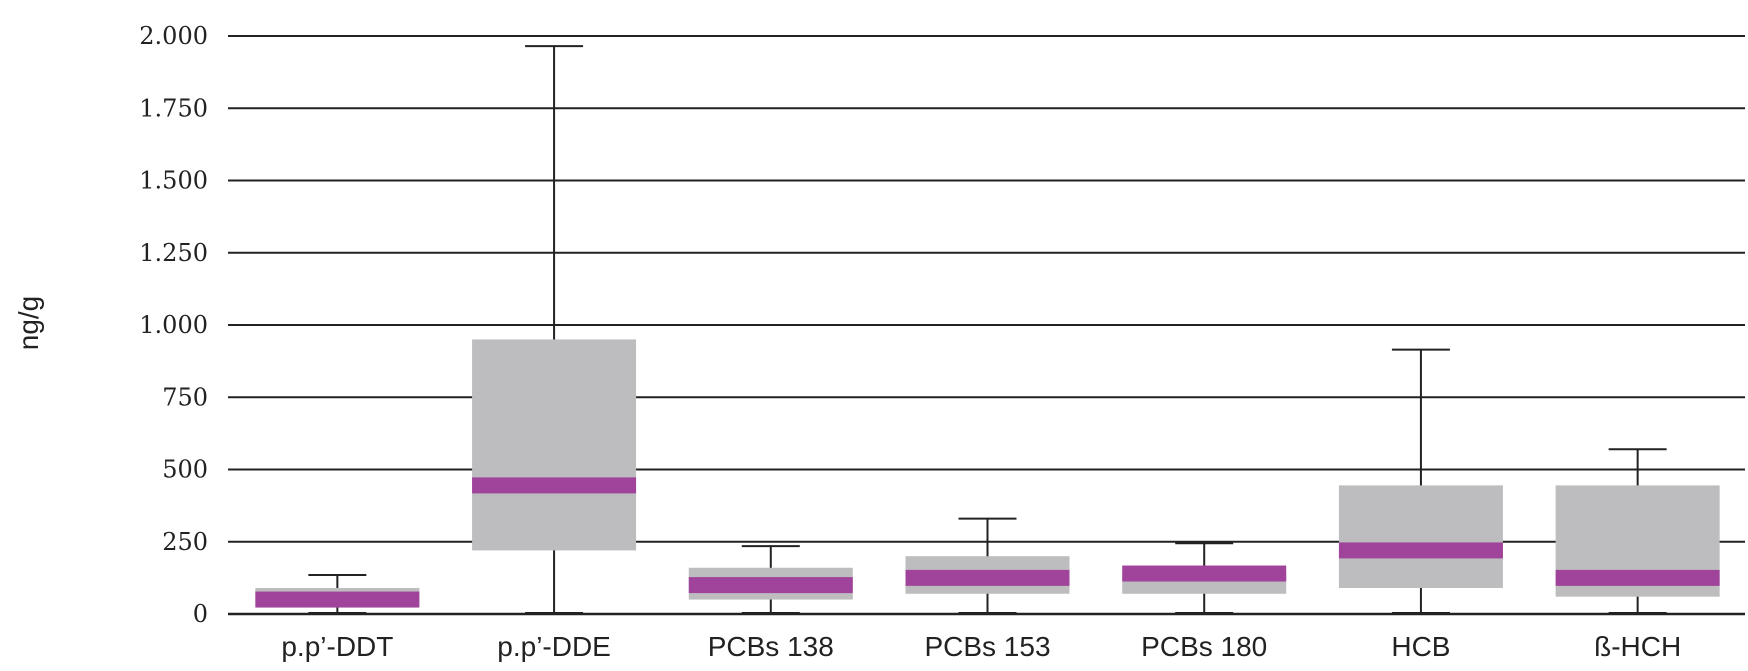  Describe the element at coordinates (200, 614) in the screenshot. I see `y-tick-label: 0` at that location.